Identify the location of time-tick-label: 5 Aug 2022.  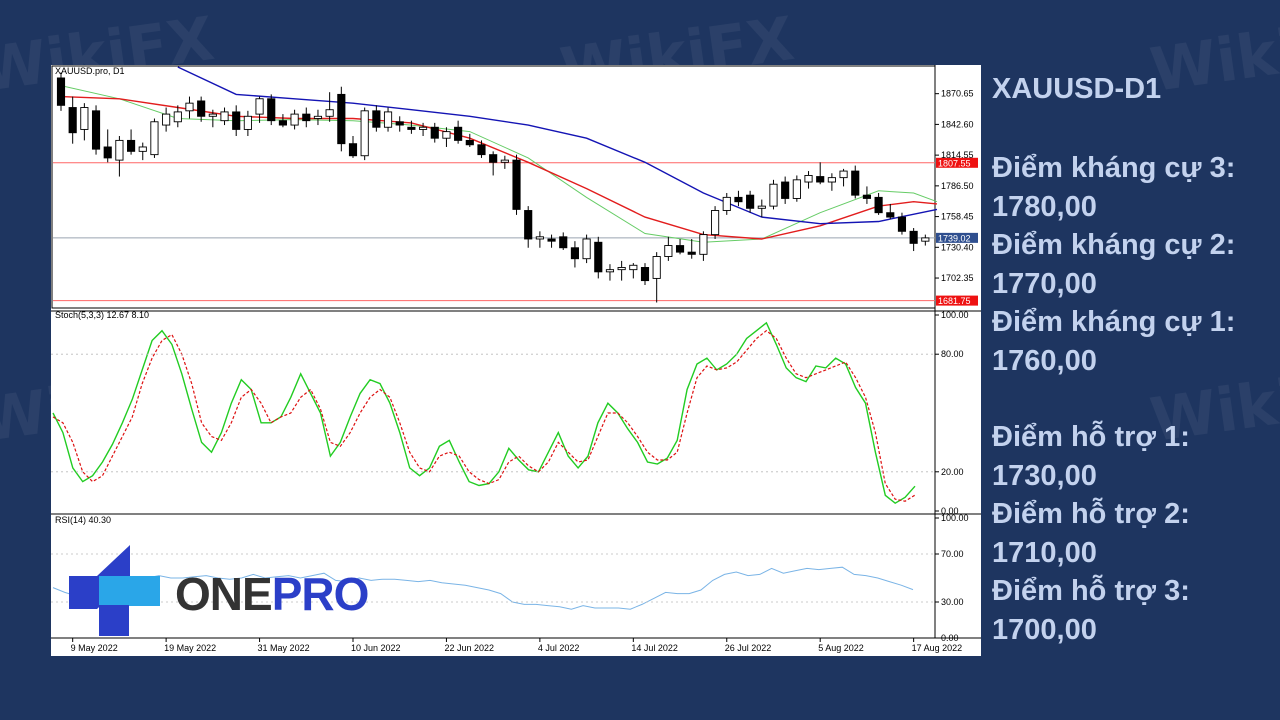
(841, 648).